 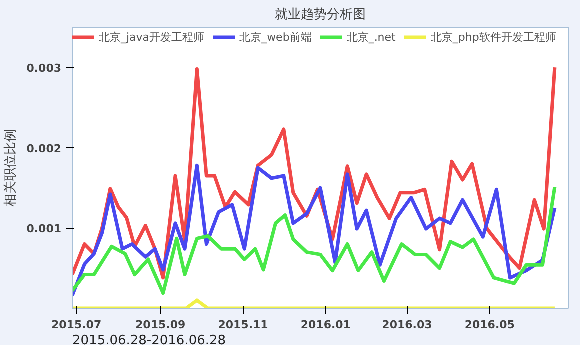 What do you see at coordinates (493, 37) in the screenshot?
I see `legend-label: 北京_php软件开发工程师` at bounding box center [493, 37].